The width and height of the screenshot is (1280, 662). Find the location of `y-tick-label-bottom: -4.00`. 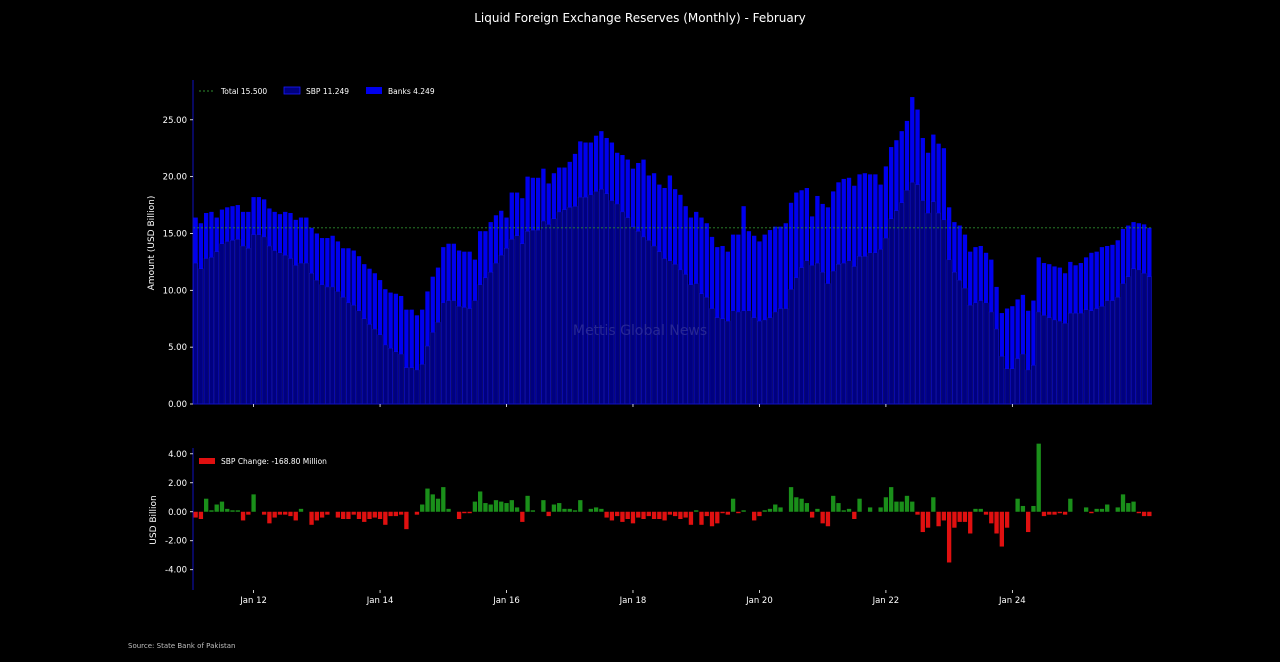

y-tick-label-bottom: -4.00 is located at coordinates (176, 571).